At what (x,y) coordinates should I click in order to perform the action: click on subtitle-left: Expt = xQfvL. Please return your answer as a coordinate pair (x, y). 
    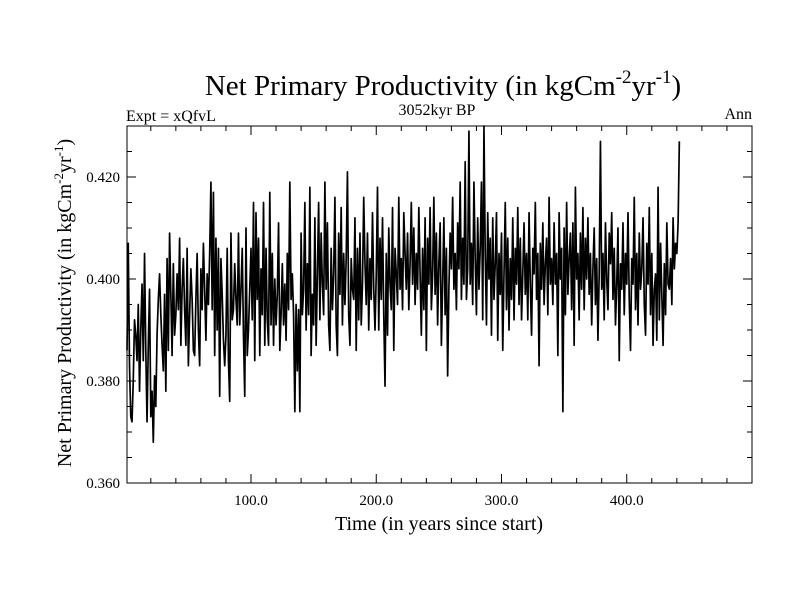
    Looking at the image, I should click on (171, 116).